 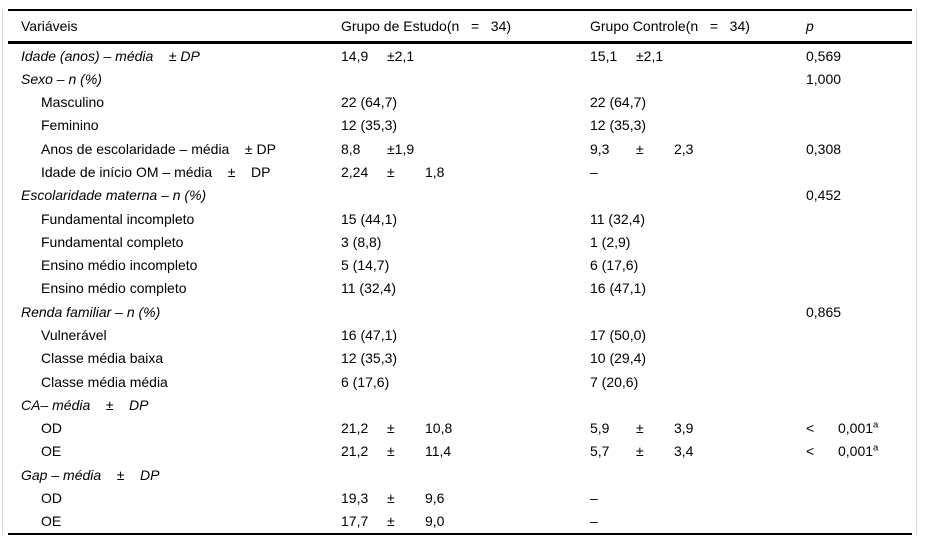 I want to click on control-group-cell: 11 (32,4), so click(x=698, y=219).